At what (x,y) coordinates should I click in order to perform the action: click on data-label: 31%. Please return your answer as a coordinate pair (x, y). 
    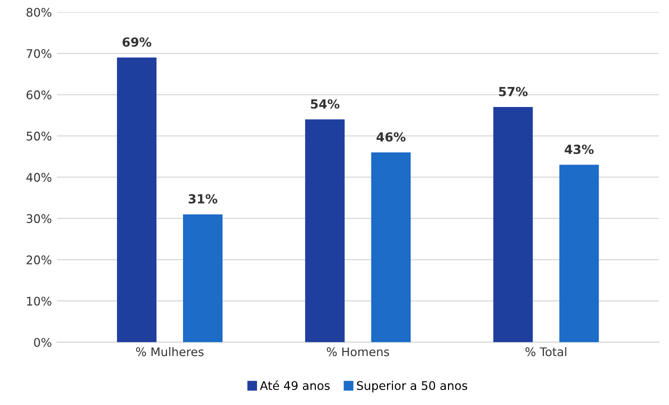
    Looking at the image, I should click on (203, 199).